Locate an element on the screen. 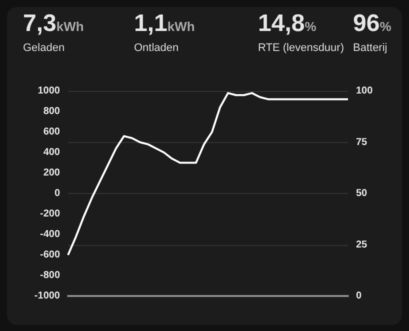  text: Geladen is located at coordinates (44, 48).